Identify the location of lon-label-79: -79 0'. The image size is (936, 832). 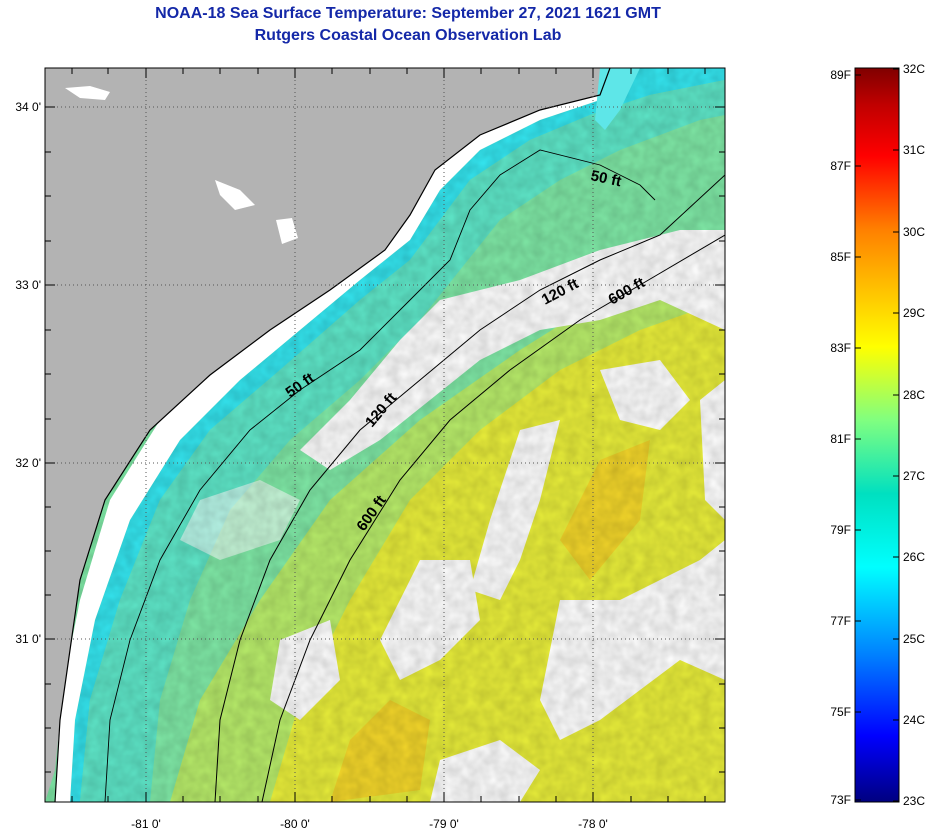
(444, 824).